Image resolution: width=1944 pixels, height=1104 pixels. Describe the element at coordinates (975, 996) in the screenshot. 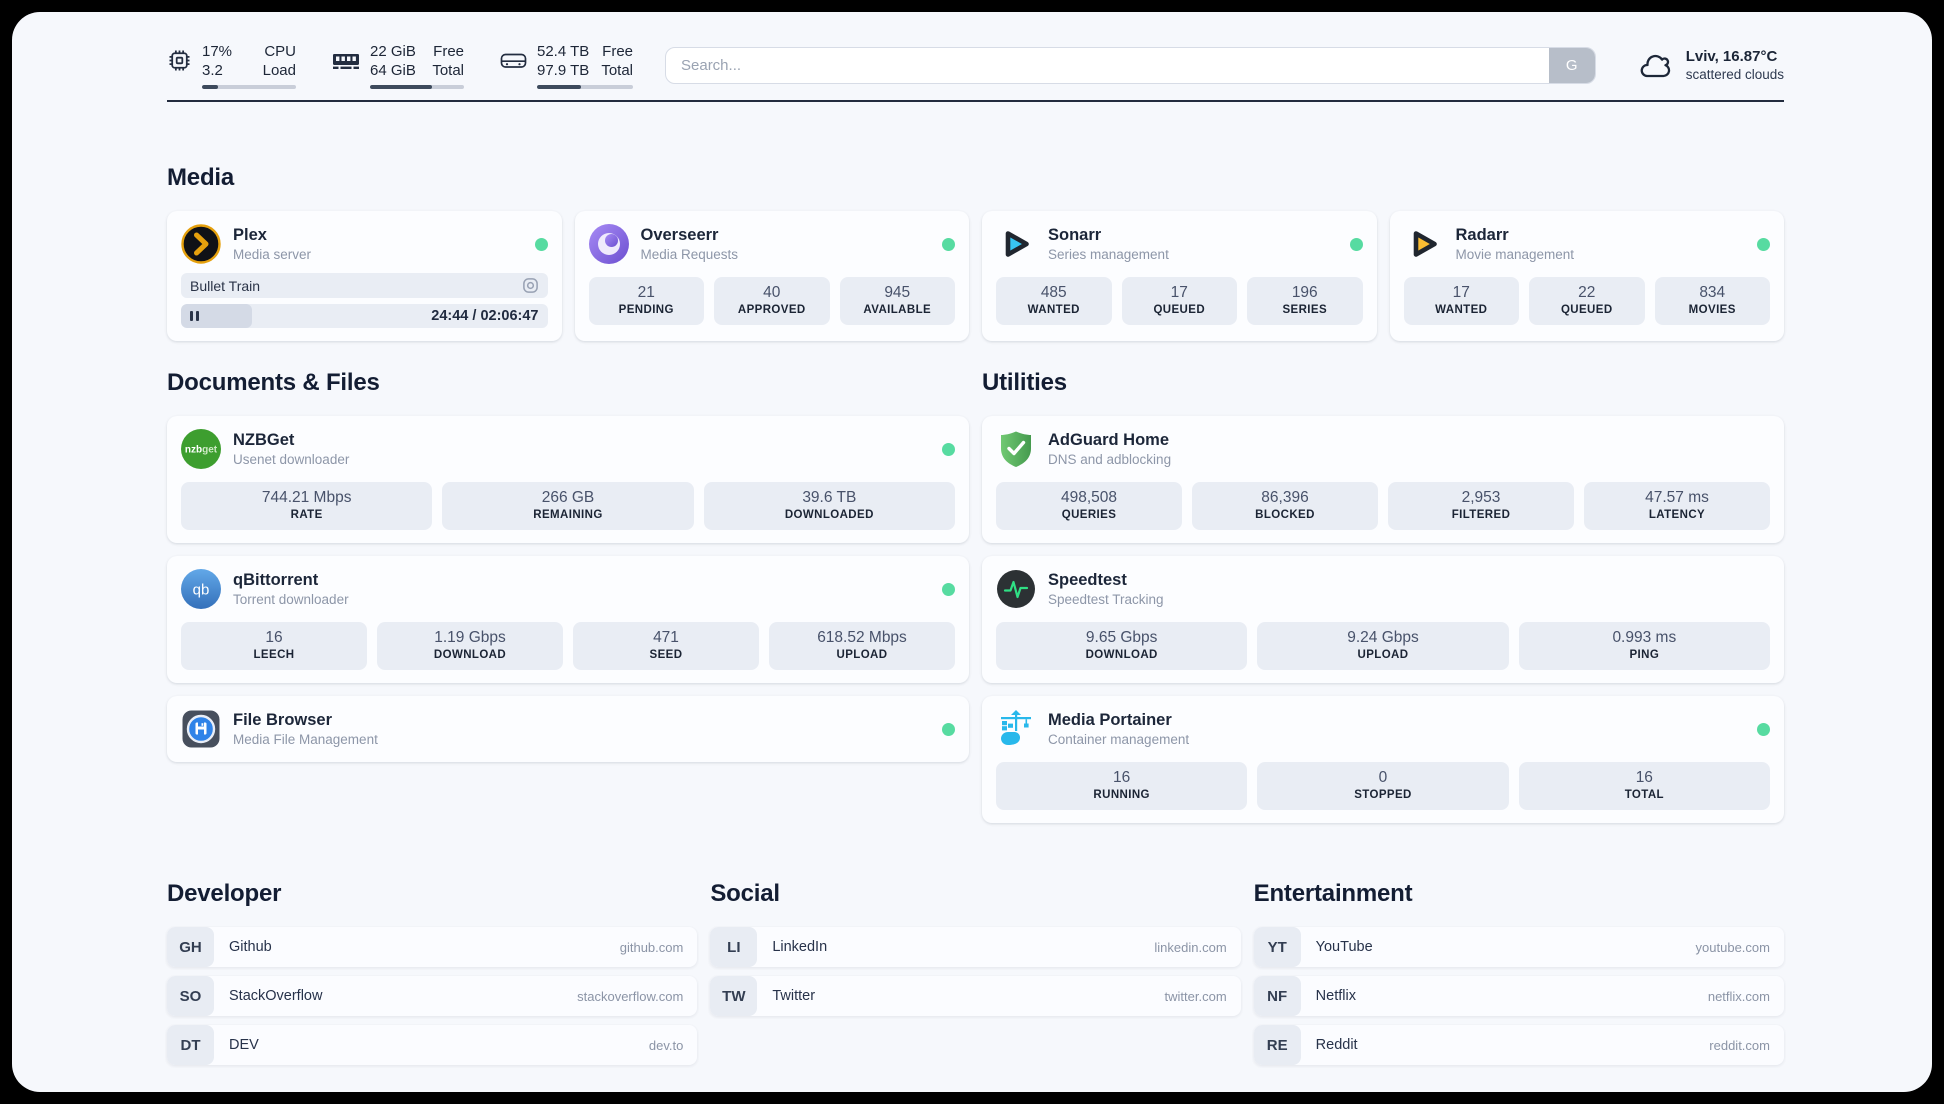

I see `bookmark-twitter: TW Twitter twitter.com` at that location.